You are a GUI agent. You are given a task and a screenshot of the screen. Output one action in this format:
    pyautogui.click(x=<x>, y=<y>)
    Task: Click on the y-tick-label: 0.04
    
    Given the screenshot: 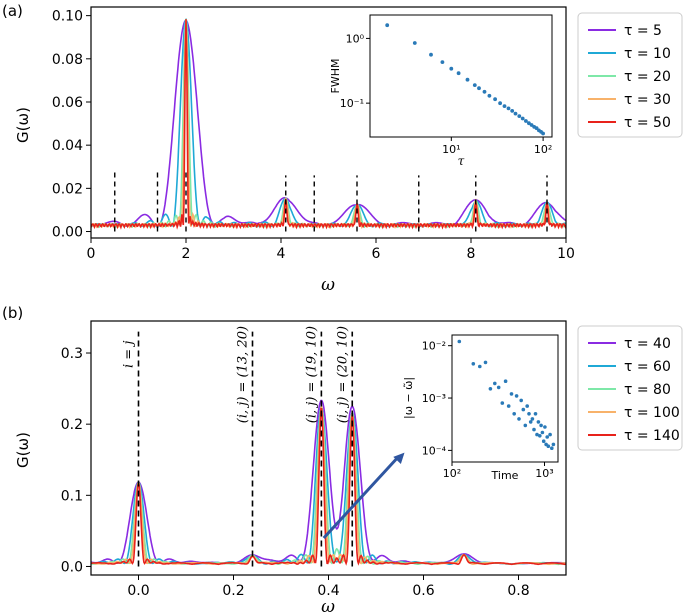 What is the action you would take?
    pyautogui.click(x=67, y=146)
    